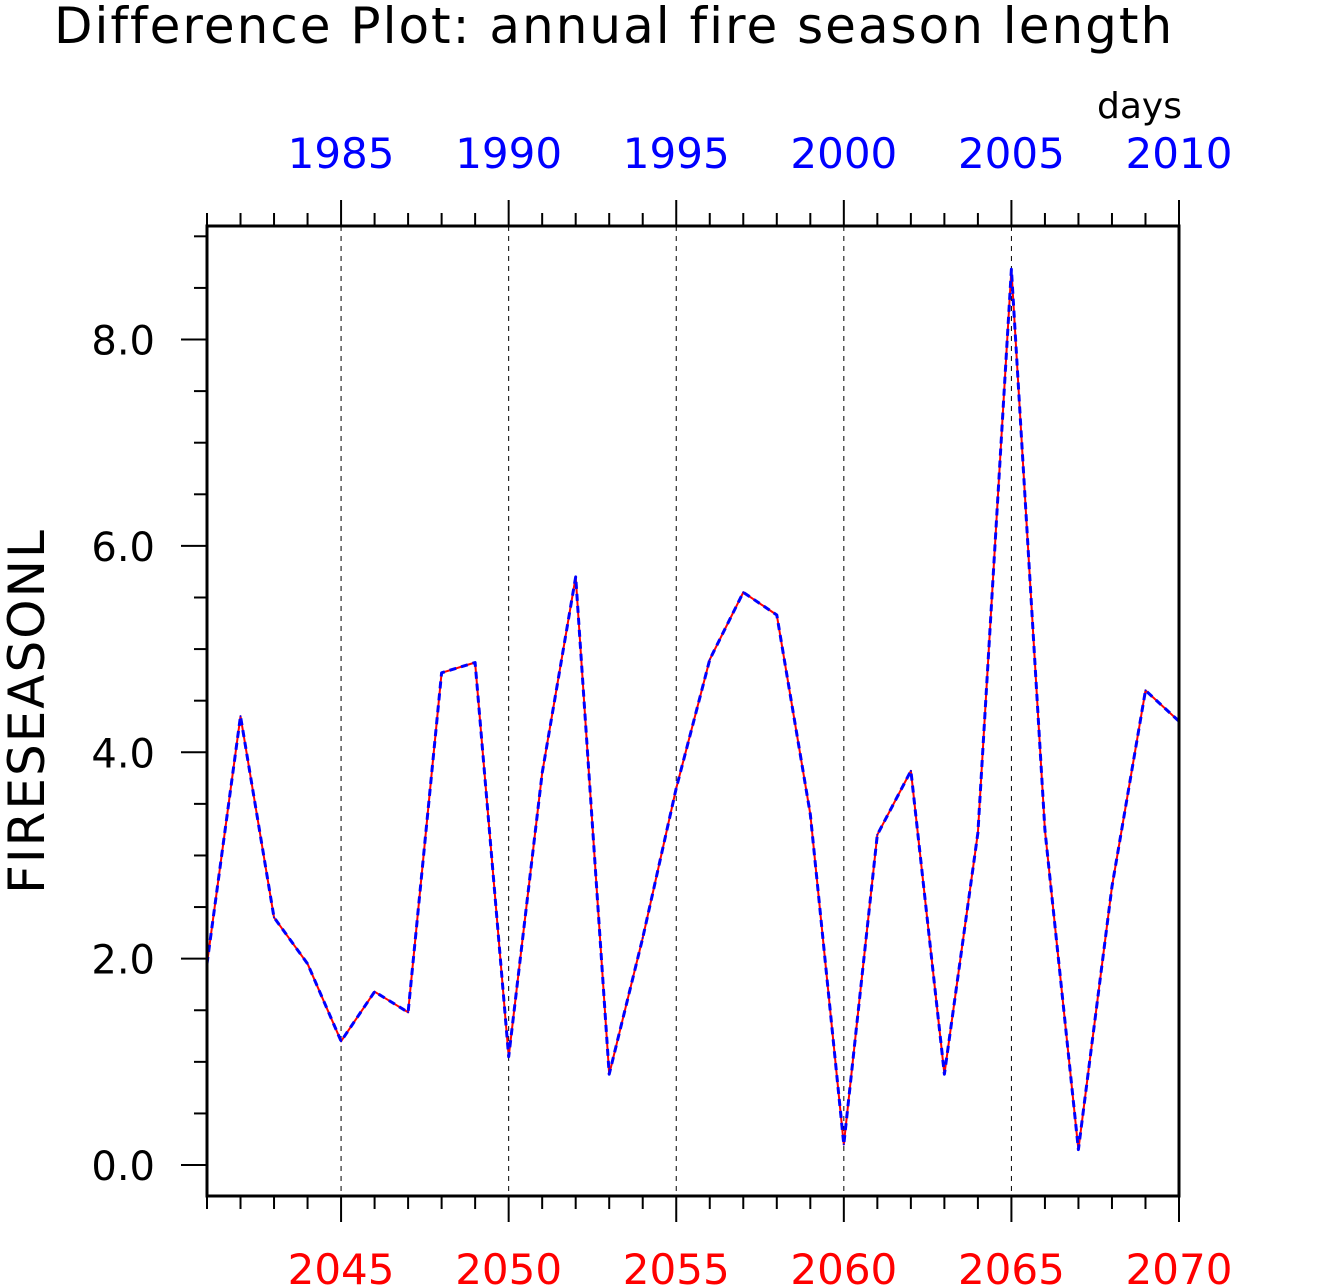  I want to click on x-top-tick-label: 1985, so click(341, 153).